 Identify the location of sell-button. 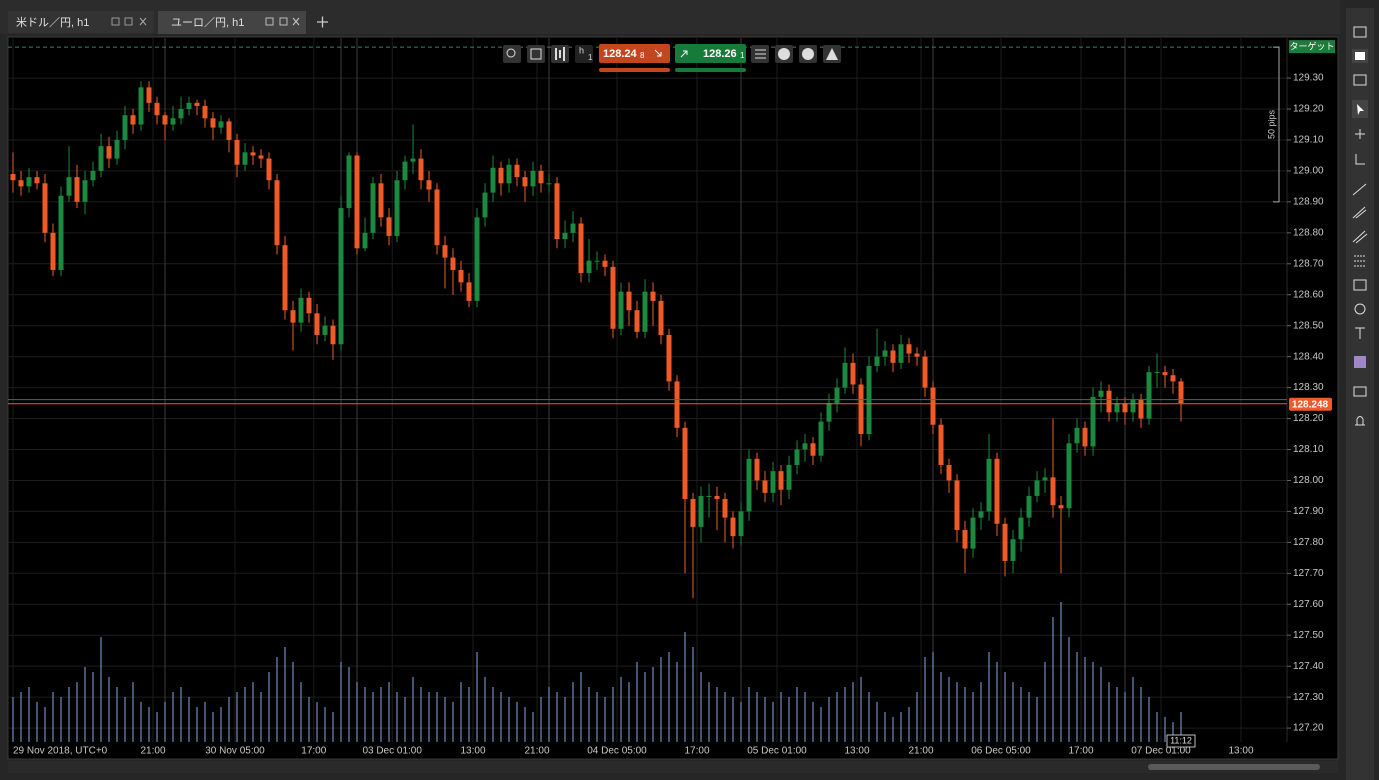
(634, 53).